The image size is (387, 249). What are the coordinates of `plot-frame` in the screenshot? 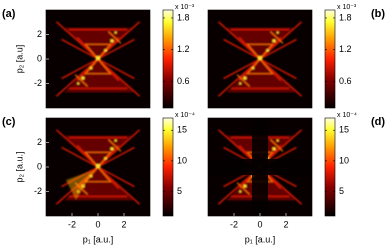 It's located at (260, 59).